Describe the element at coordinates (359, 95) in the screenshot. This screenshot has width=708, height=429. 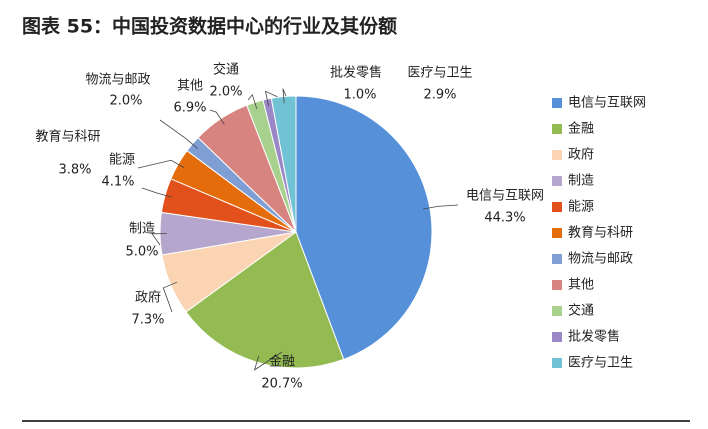
I see `slice-value: 1.0%` at that location.